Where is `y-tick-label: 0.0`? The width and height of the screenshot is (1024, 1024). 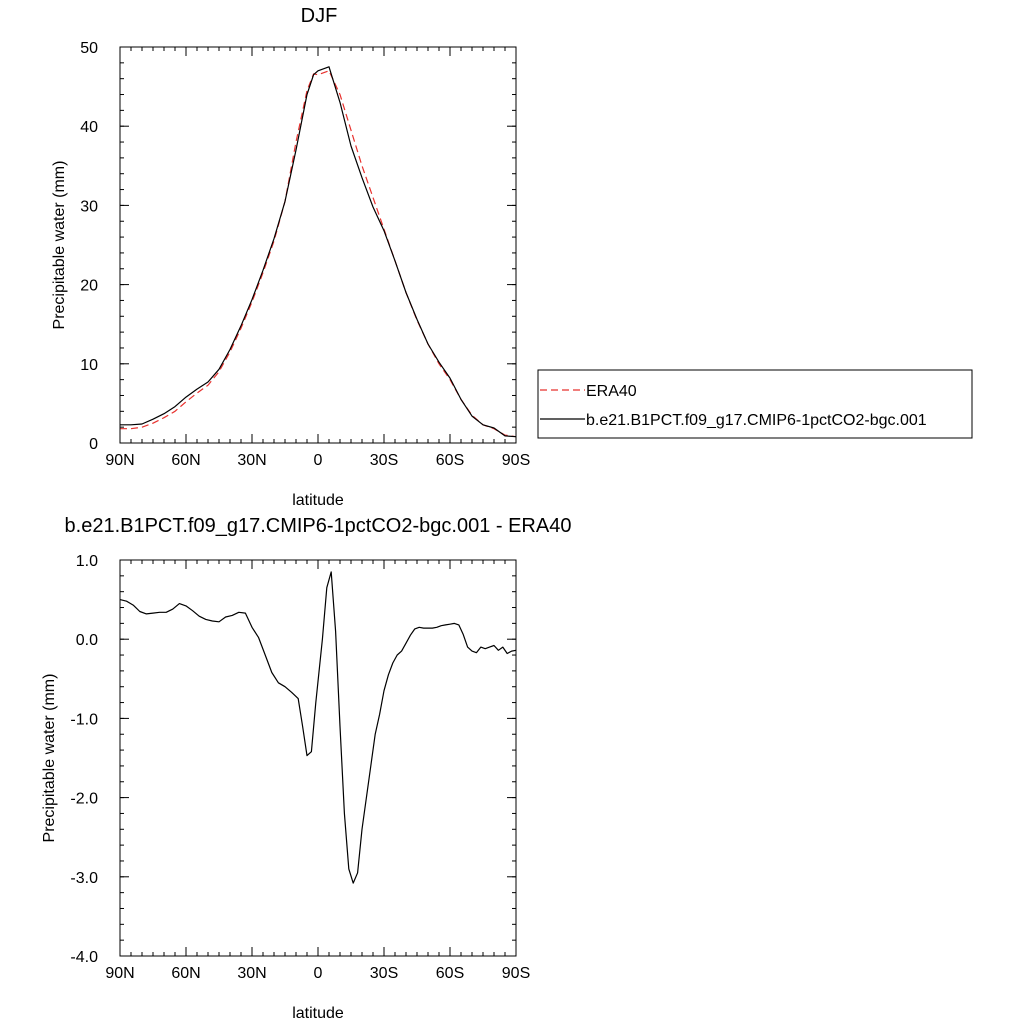
y-tick-label: 0.0 is located at coordinates (87, 640).